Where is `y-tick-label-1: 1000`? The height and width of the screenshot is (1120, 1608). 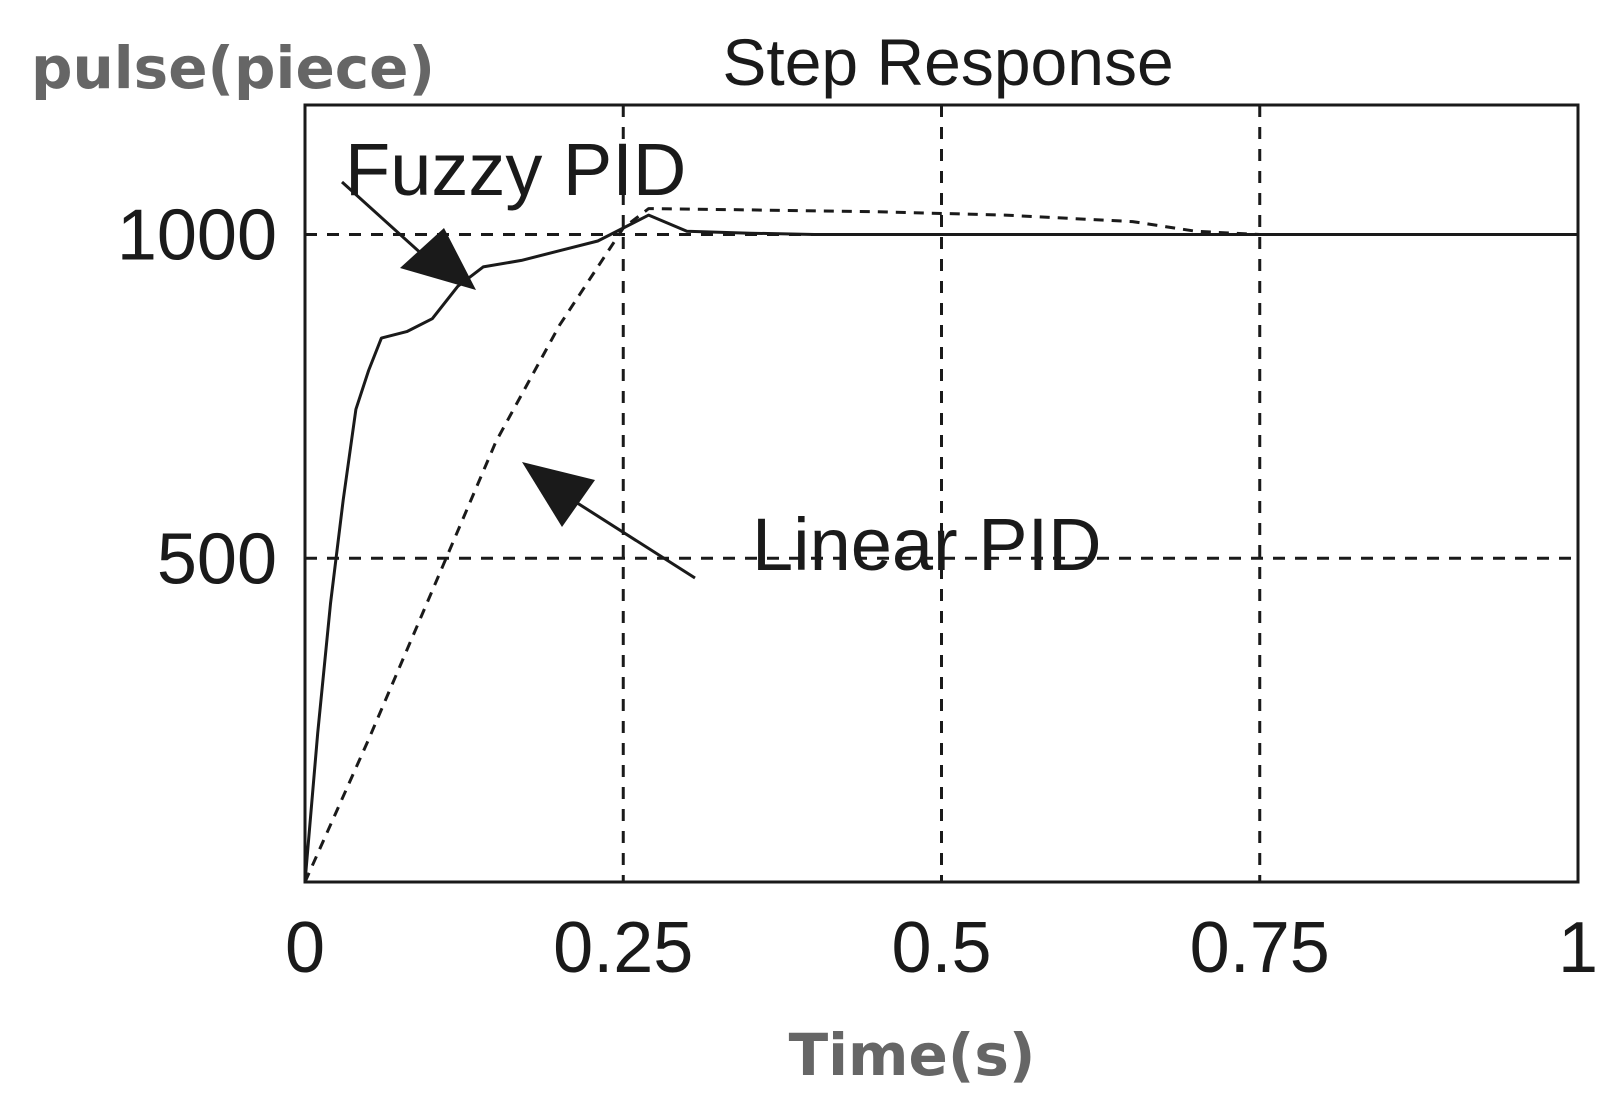 y-tick-label-1: 1000 is located at coordinates (197, 236).